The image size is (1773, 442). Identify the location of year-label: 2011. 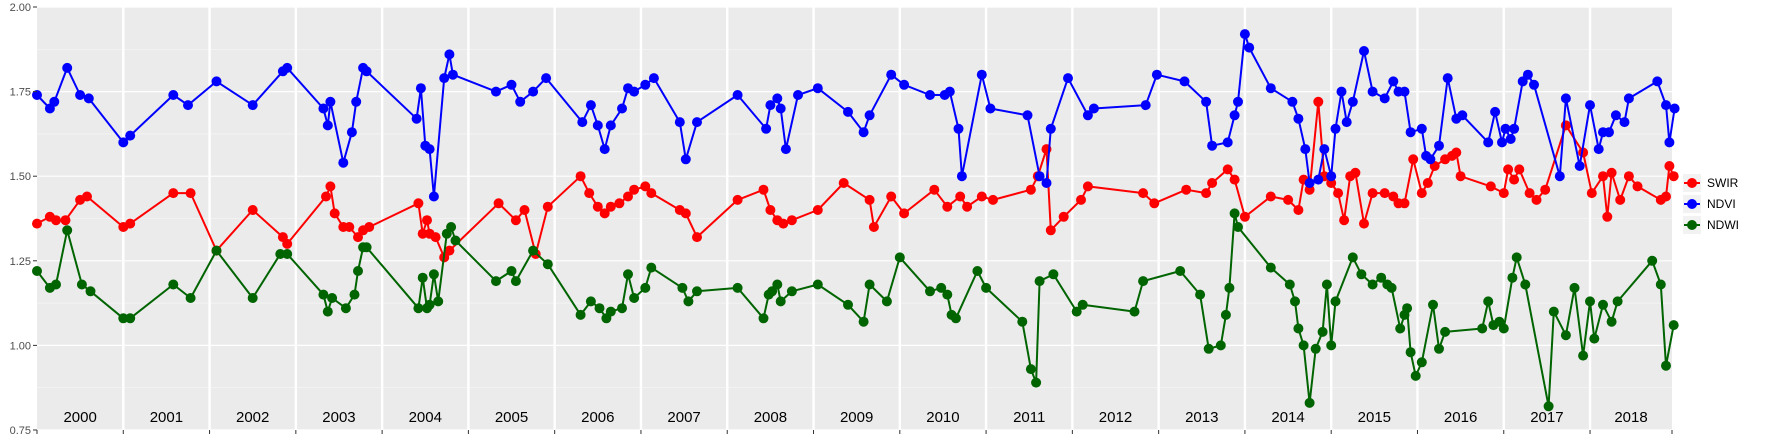
(1029, 417).